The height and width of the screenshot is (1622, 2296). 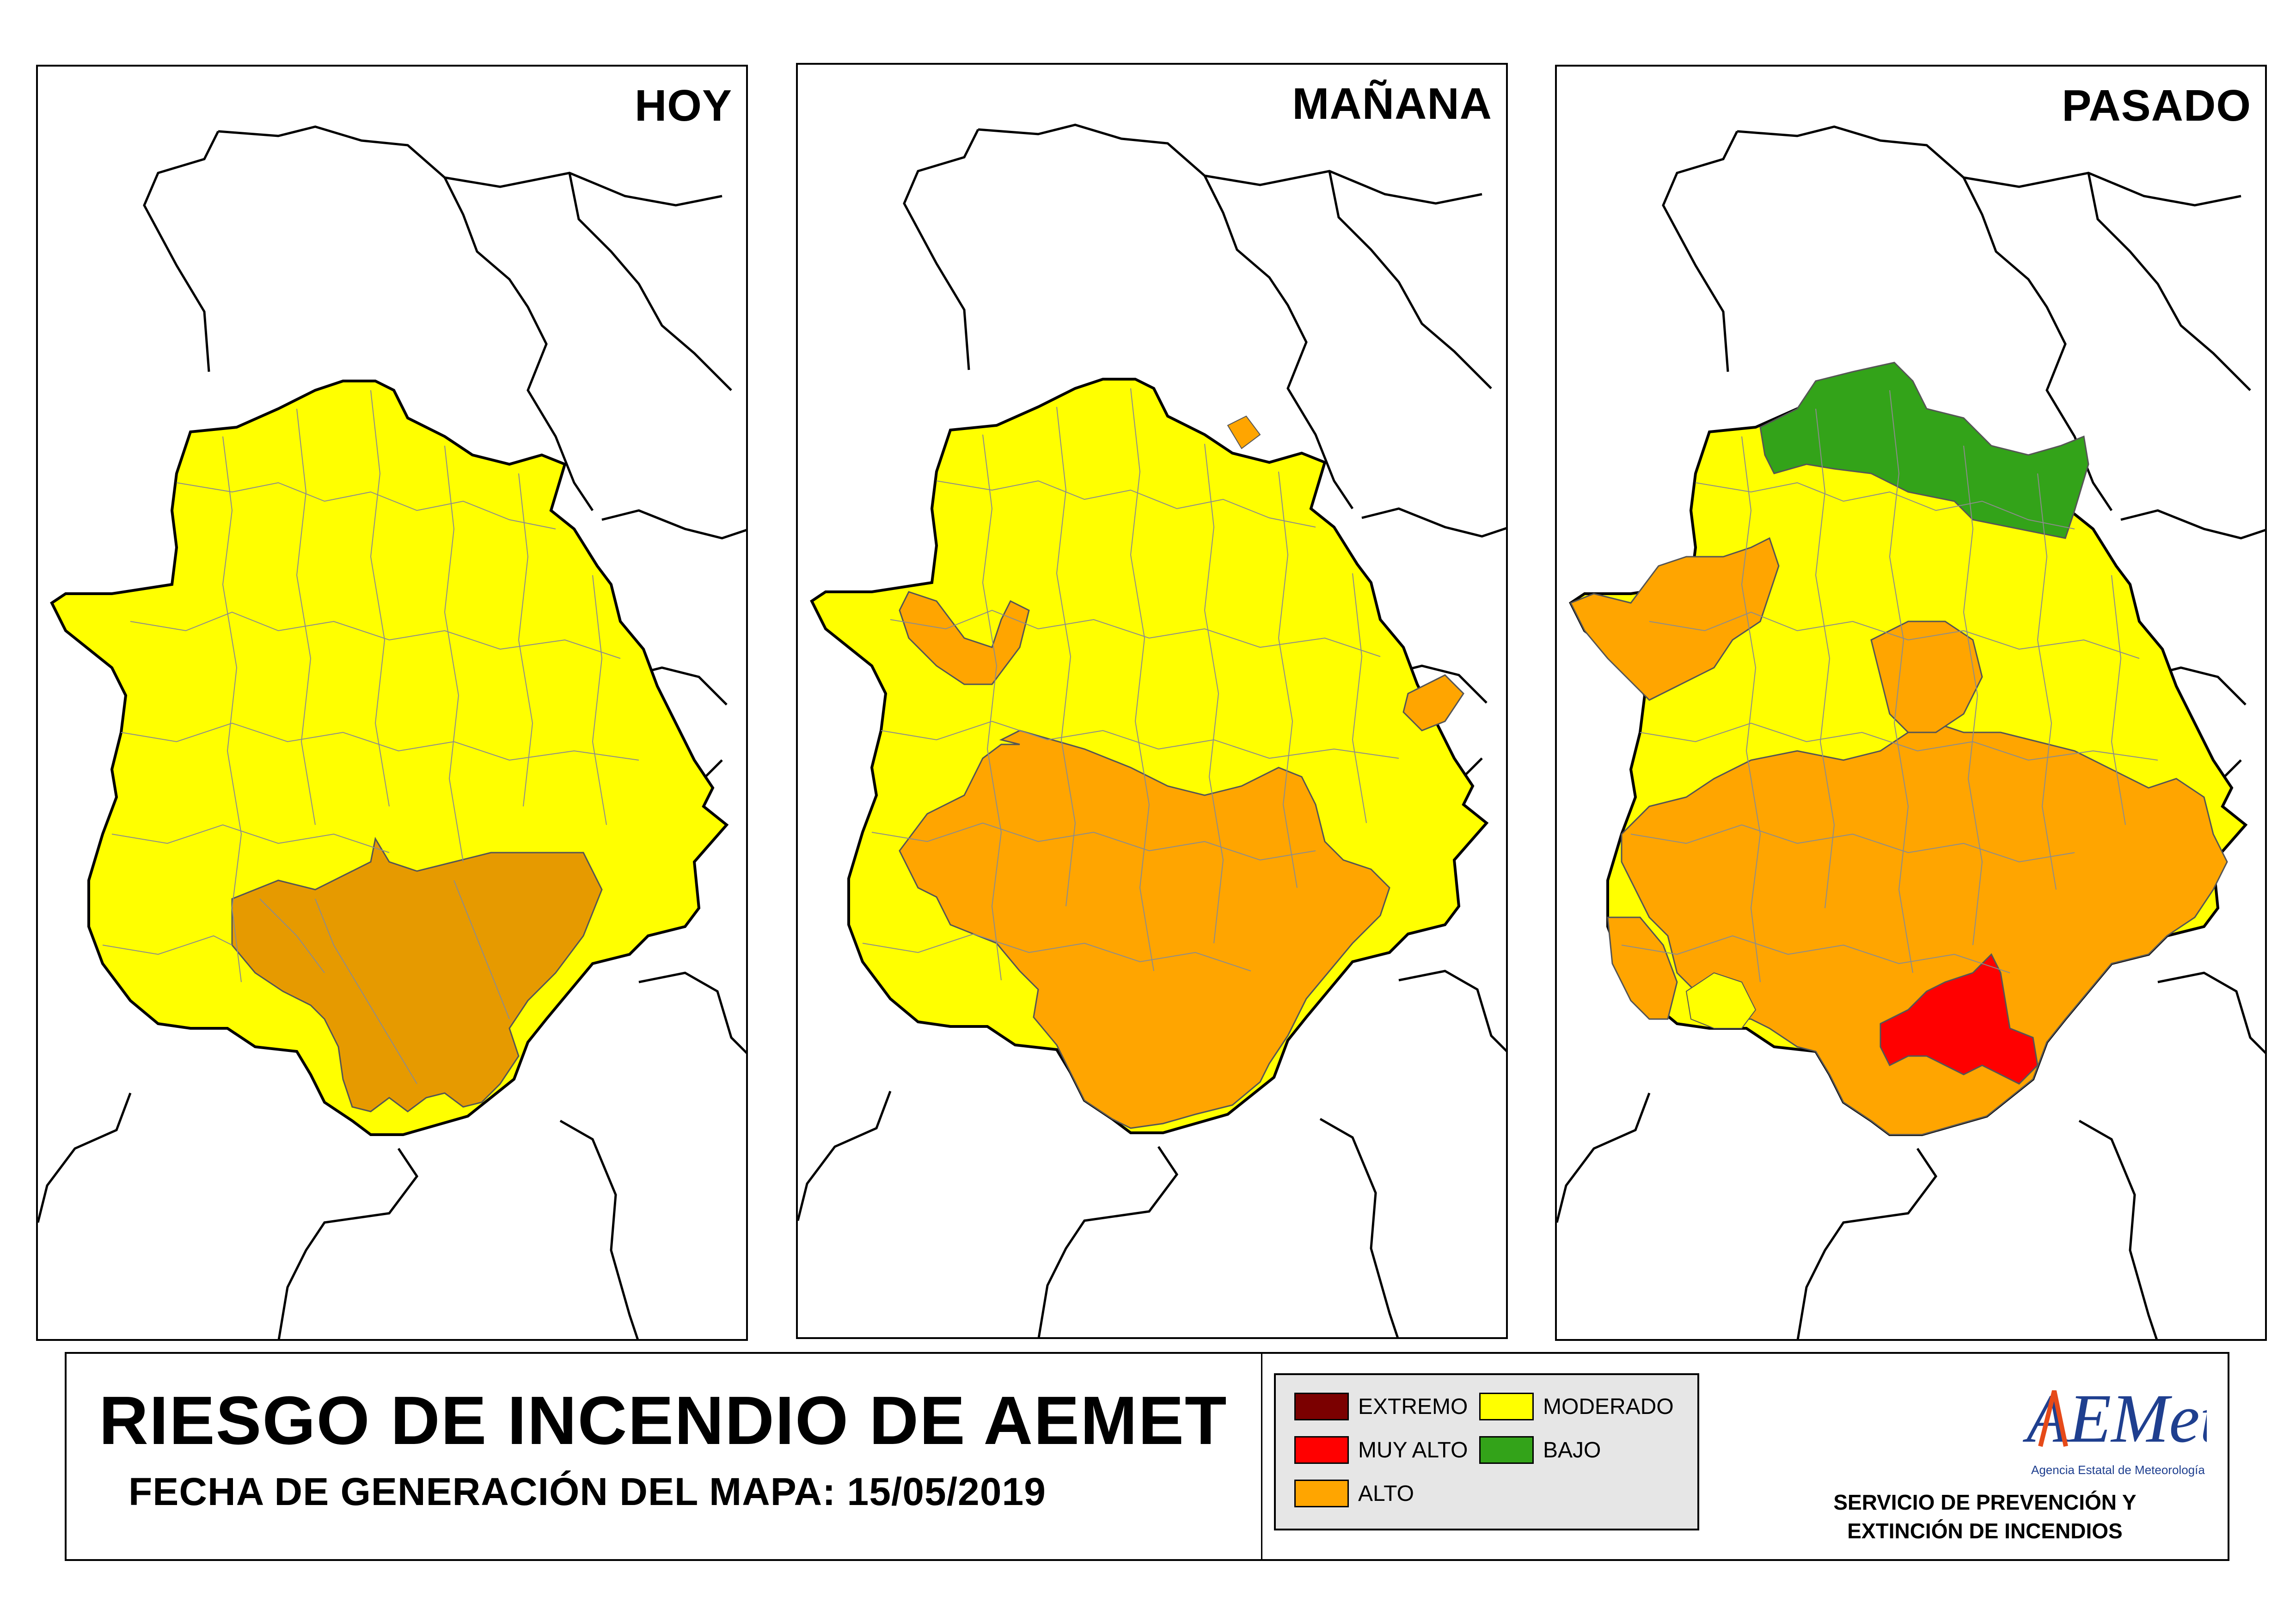 What do you see at coordinates (2053, 1418) in the screenshot?
I see `logo-accent` at bounding box center [2053, 1418].